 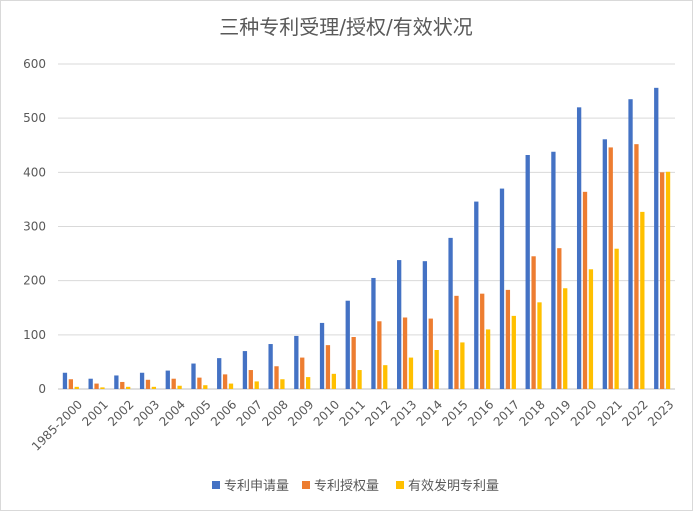 What do you see at coordinates (249, 412) in the screenshot?
I see `x-tick-label: 2007` at bounding box center [249, 412].